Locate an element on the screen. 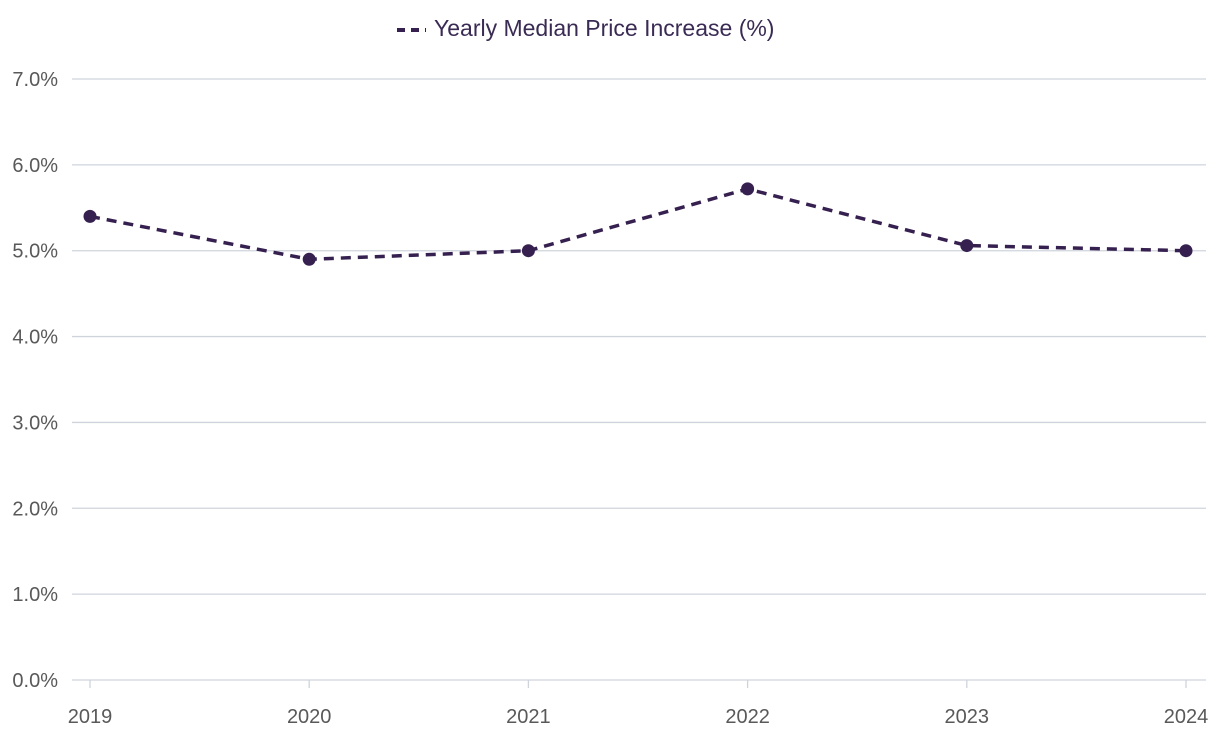  y-tick-label: 3.0% is located at coordinates (35, 423).